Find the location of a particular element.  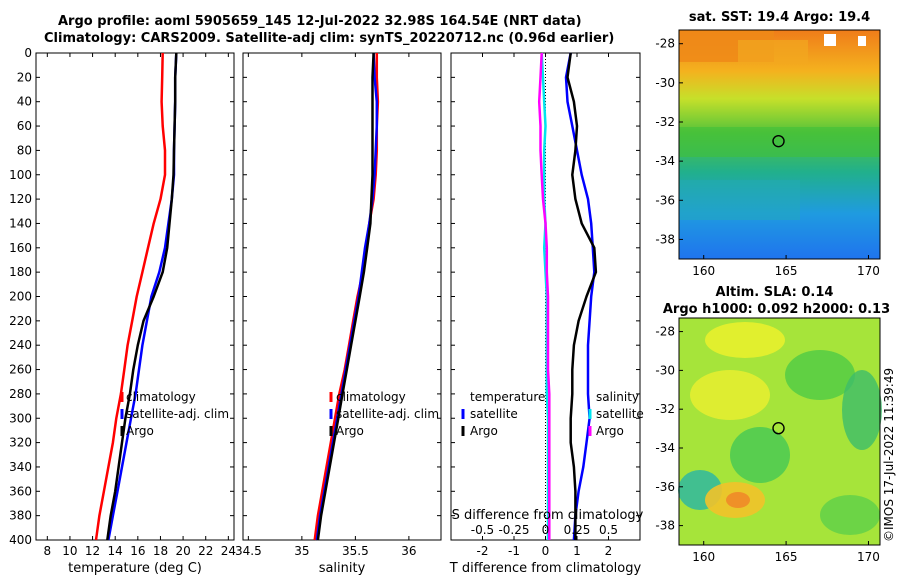

series-line-climatology is located at coordinates (130, 296).